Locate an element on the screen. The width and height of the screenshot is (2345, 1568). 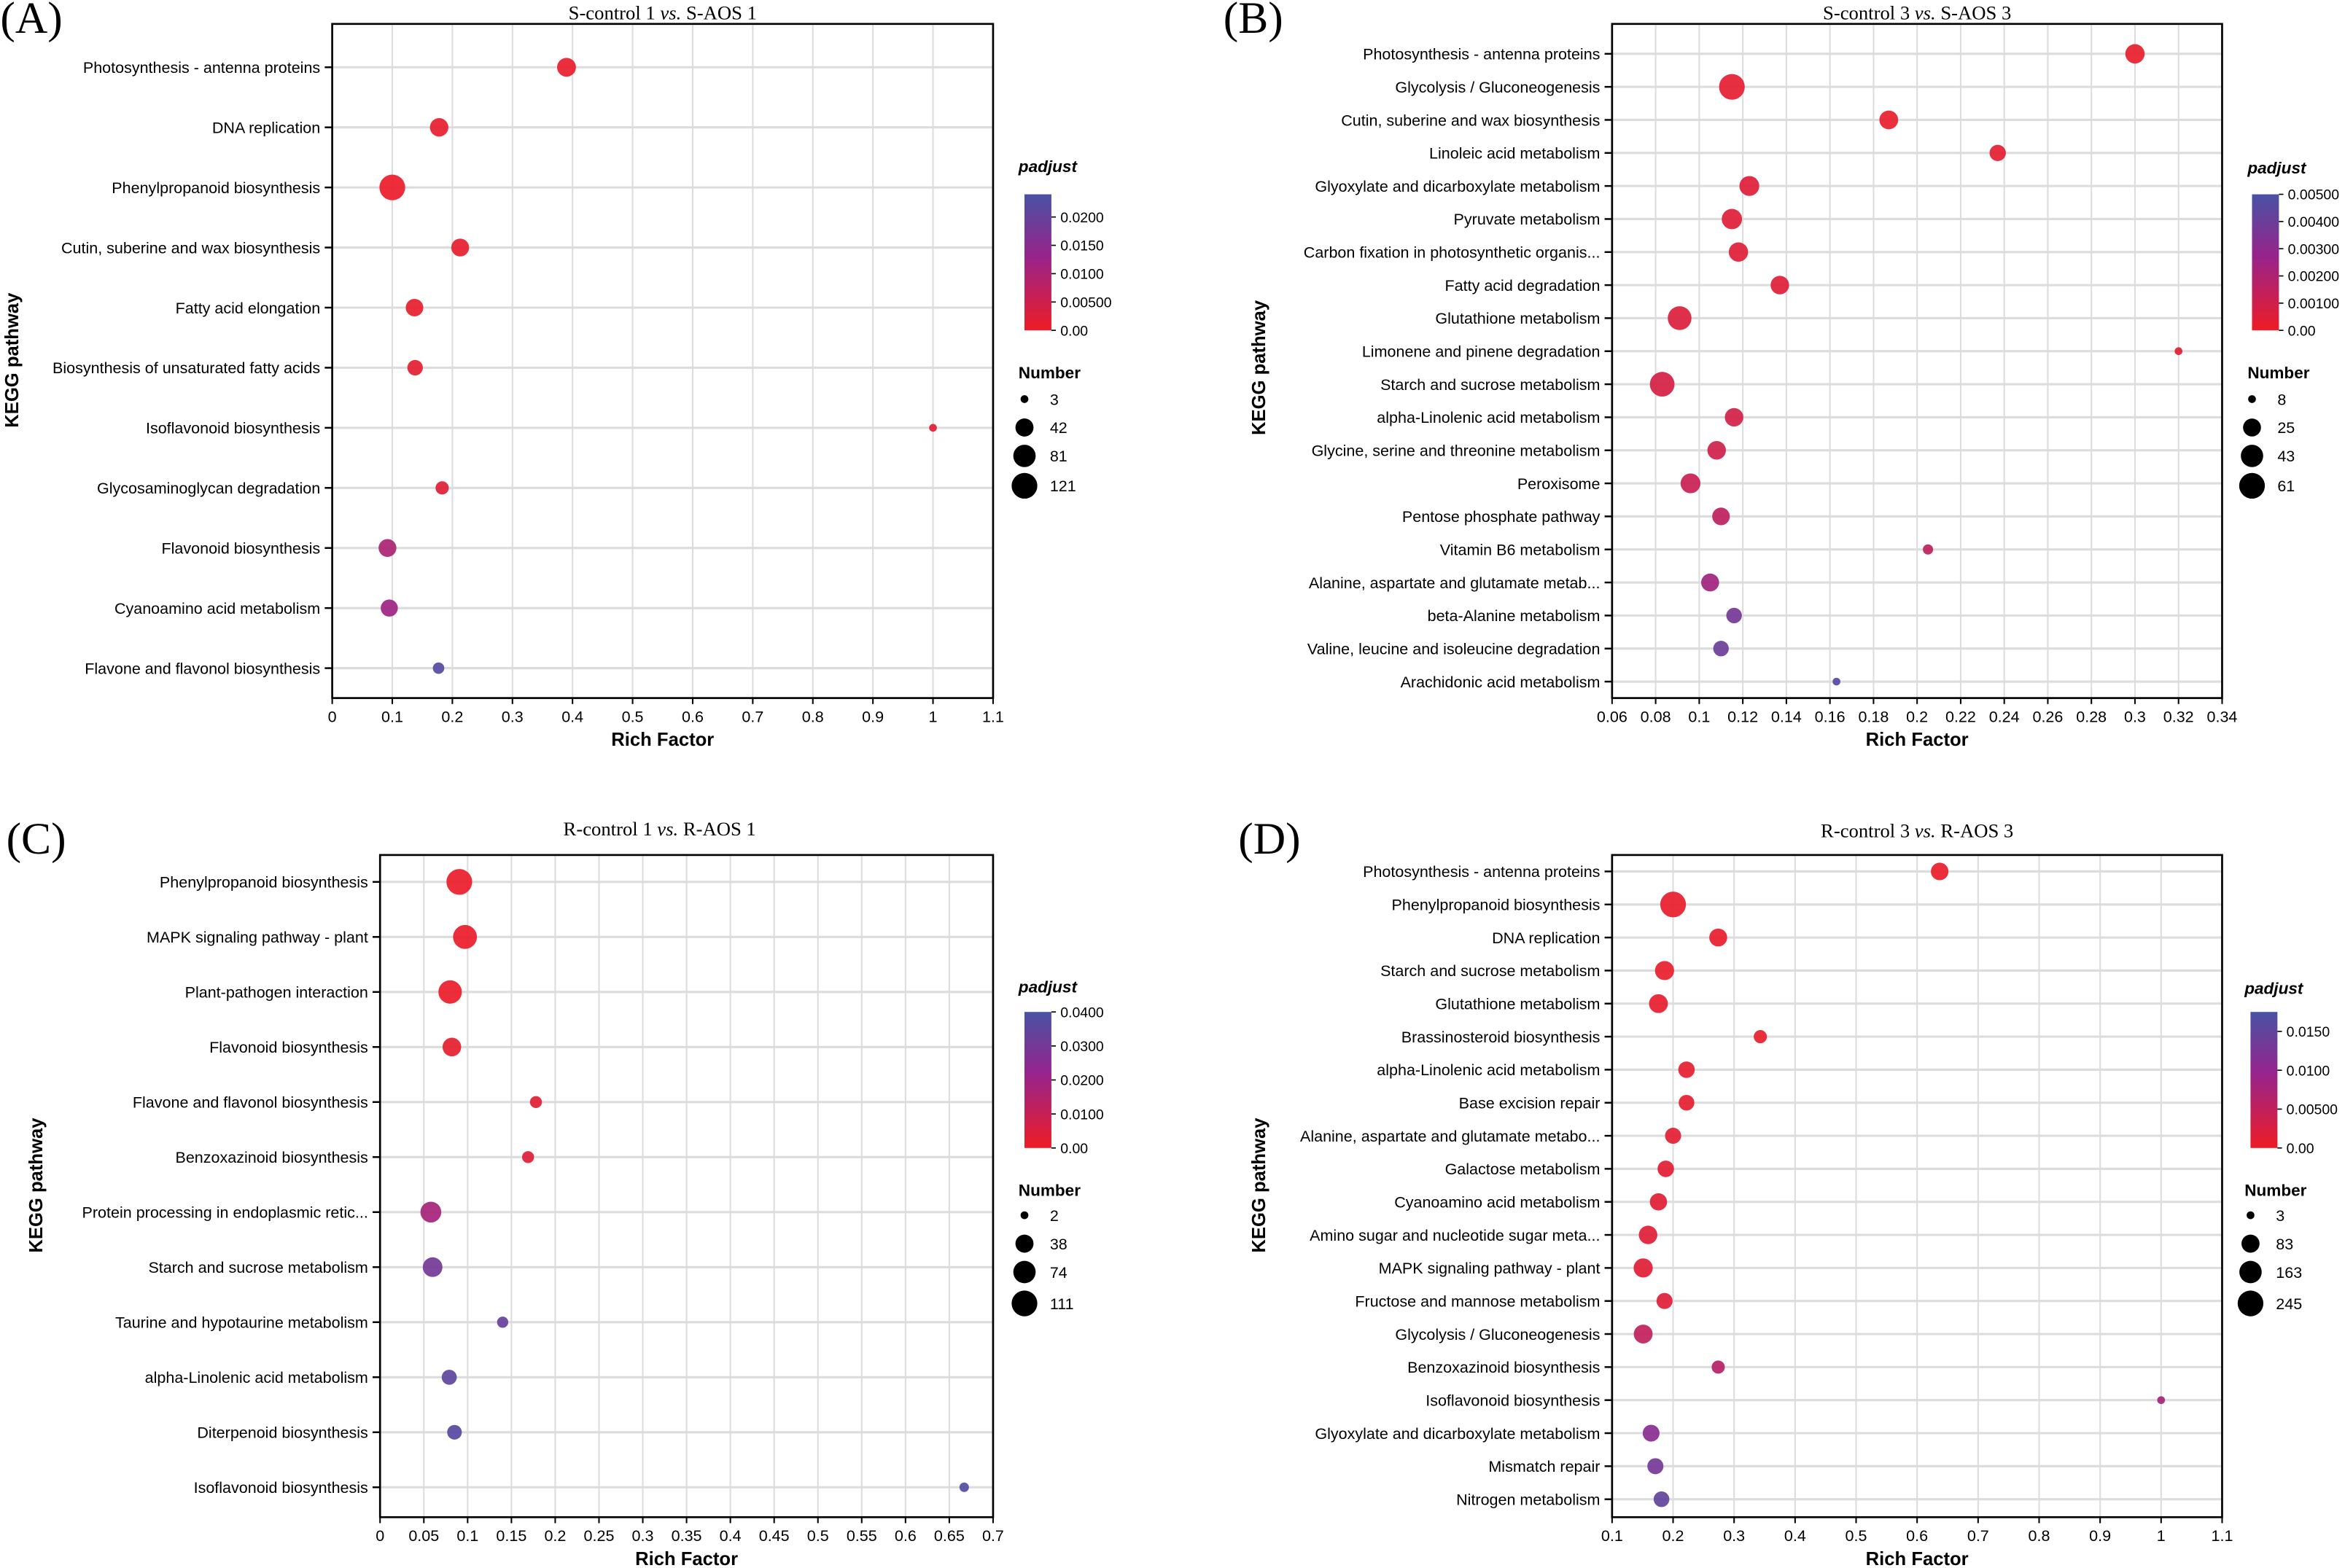
colorbar-tick-label: 0.00500 is located at coordinates (1086, 303).